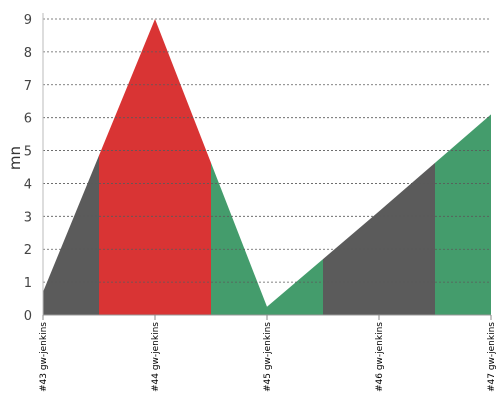 The height and width of the screenshot is (400, 500). Describe the element at coordinates (28, 53) in the screenshot. I see `y-tick-label: 8` at that location.